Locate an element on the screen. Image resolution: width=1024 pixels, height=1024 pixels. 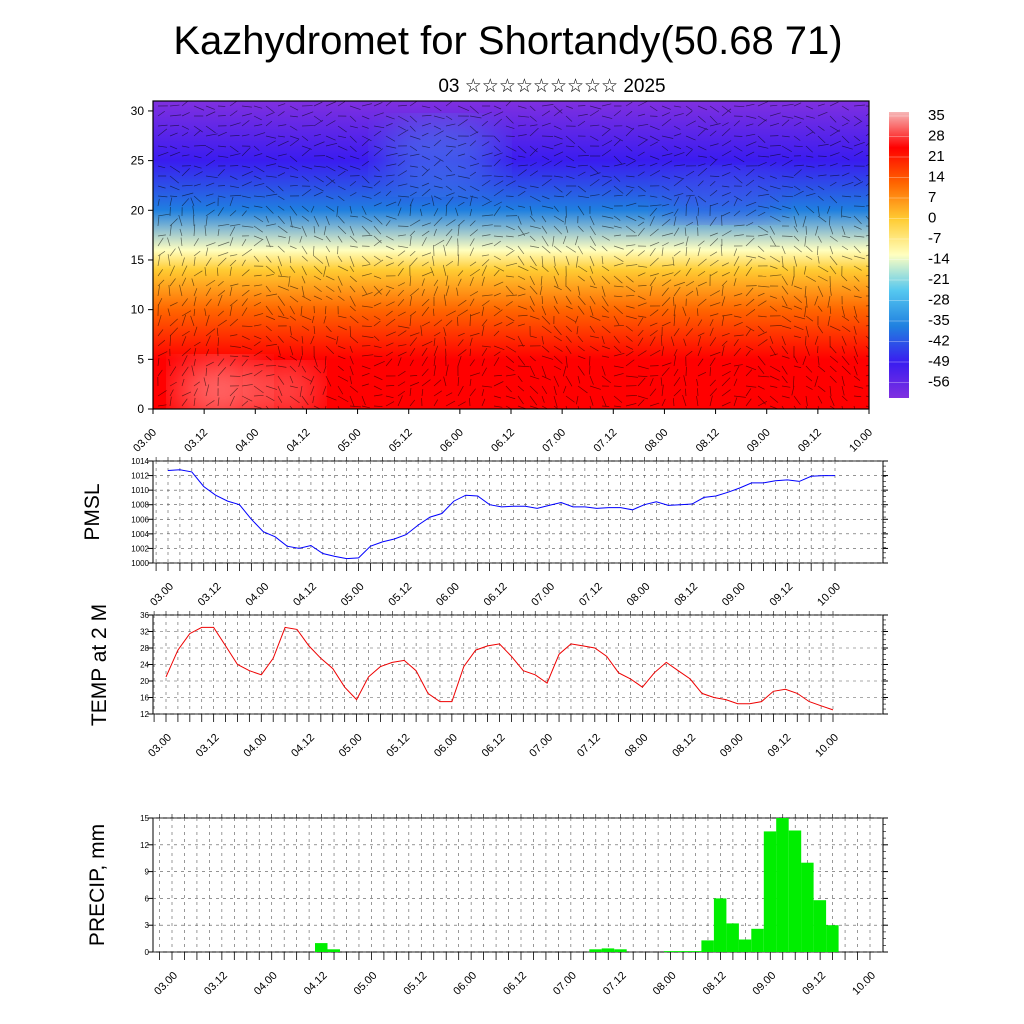
chart-subtitle: 03 ☆☆☆☆☆☆☆☆☆ 2025 is located at coordinates (551, 86).